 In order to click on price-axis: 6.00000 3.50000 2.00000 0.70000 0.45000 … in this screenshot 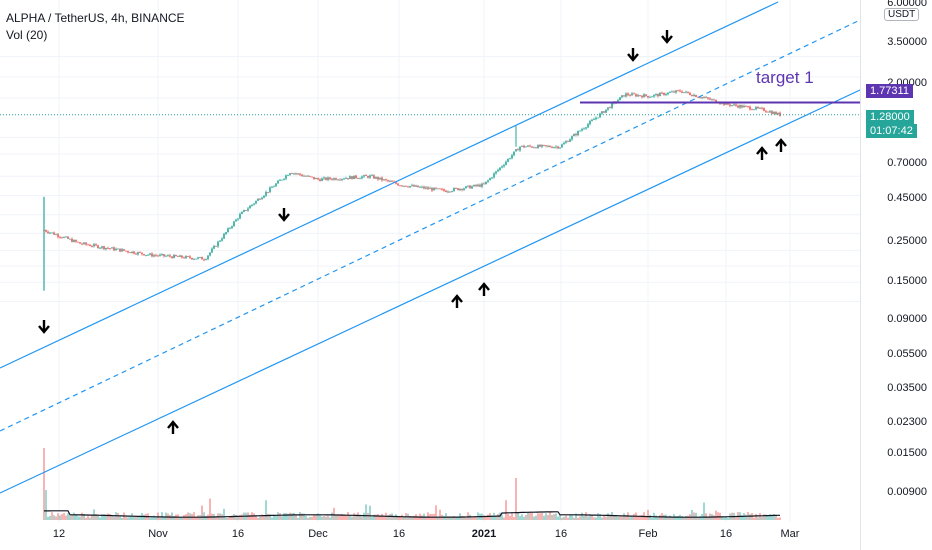, I will do `click(896, 275)`.